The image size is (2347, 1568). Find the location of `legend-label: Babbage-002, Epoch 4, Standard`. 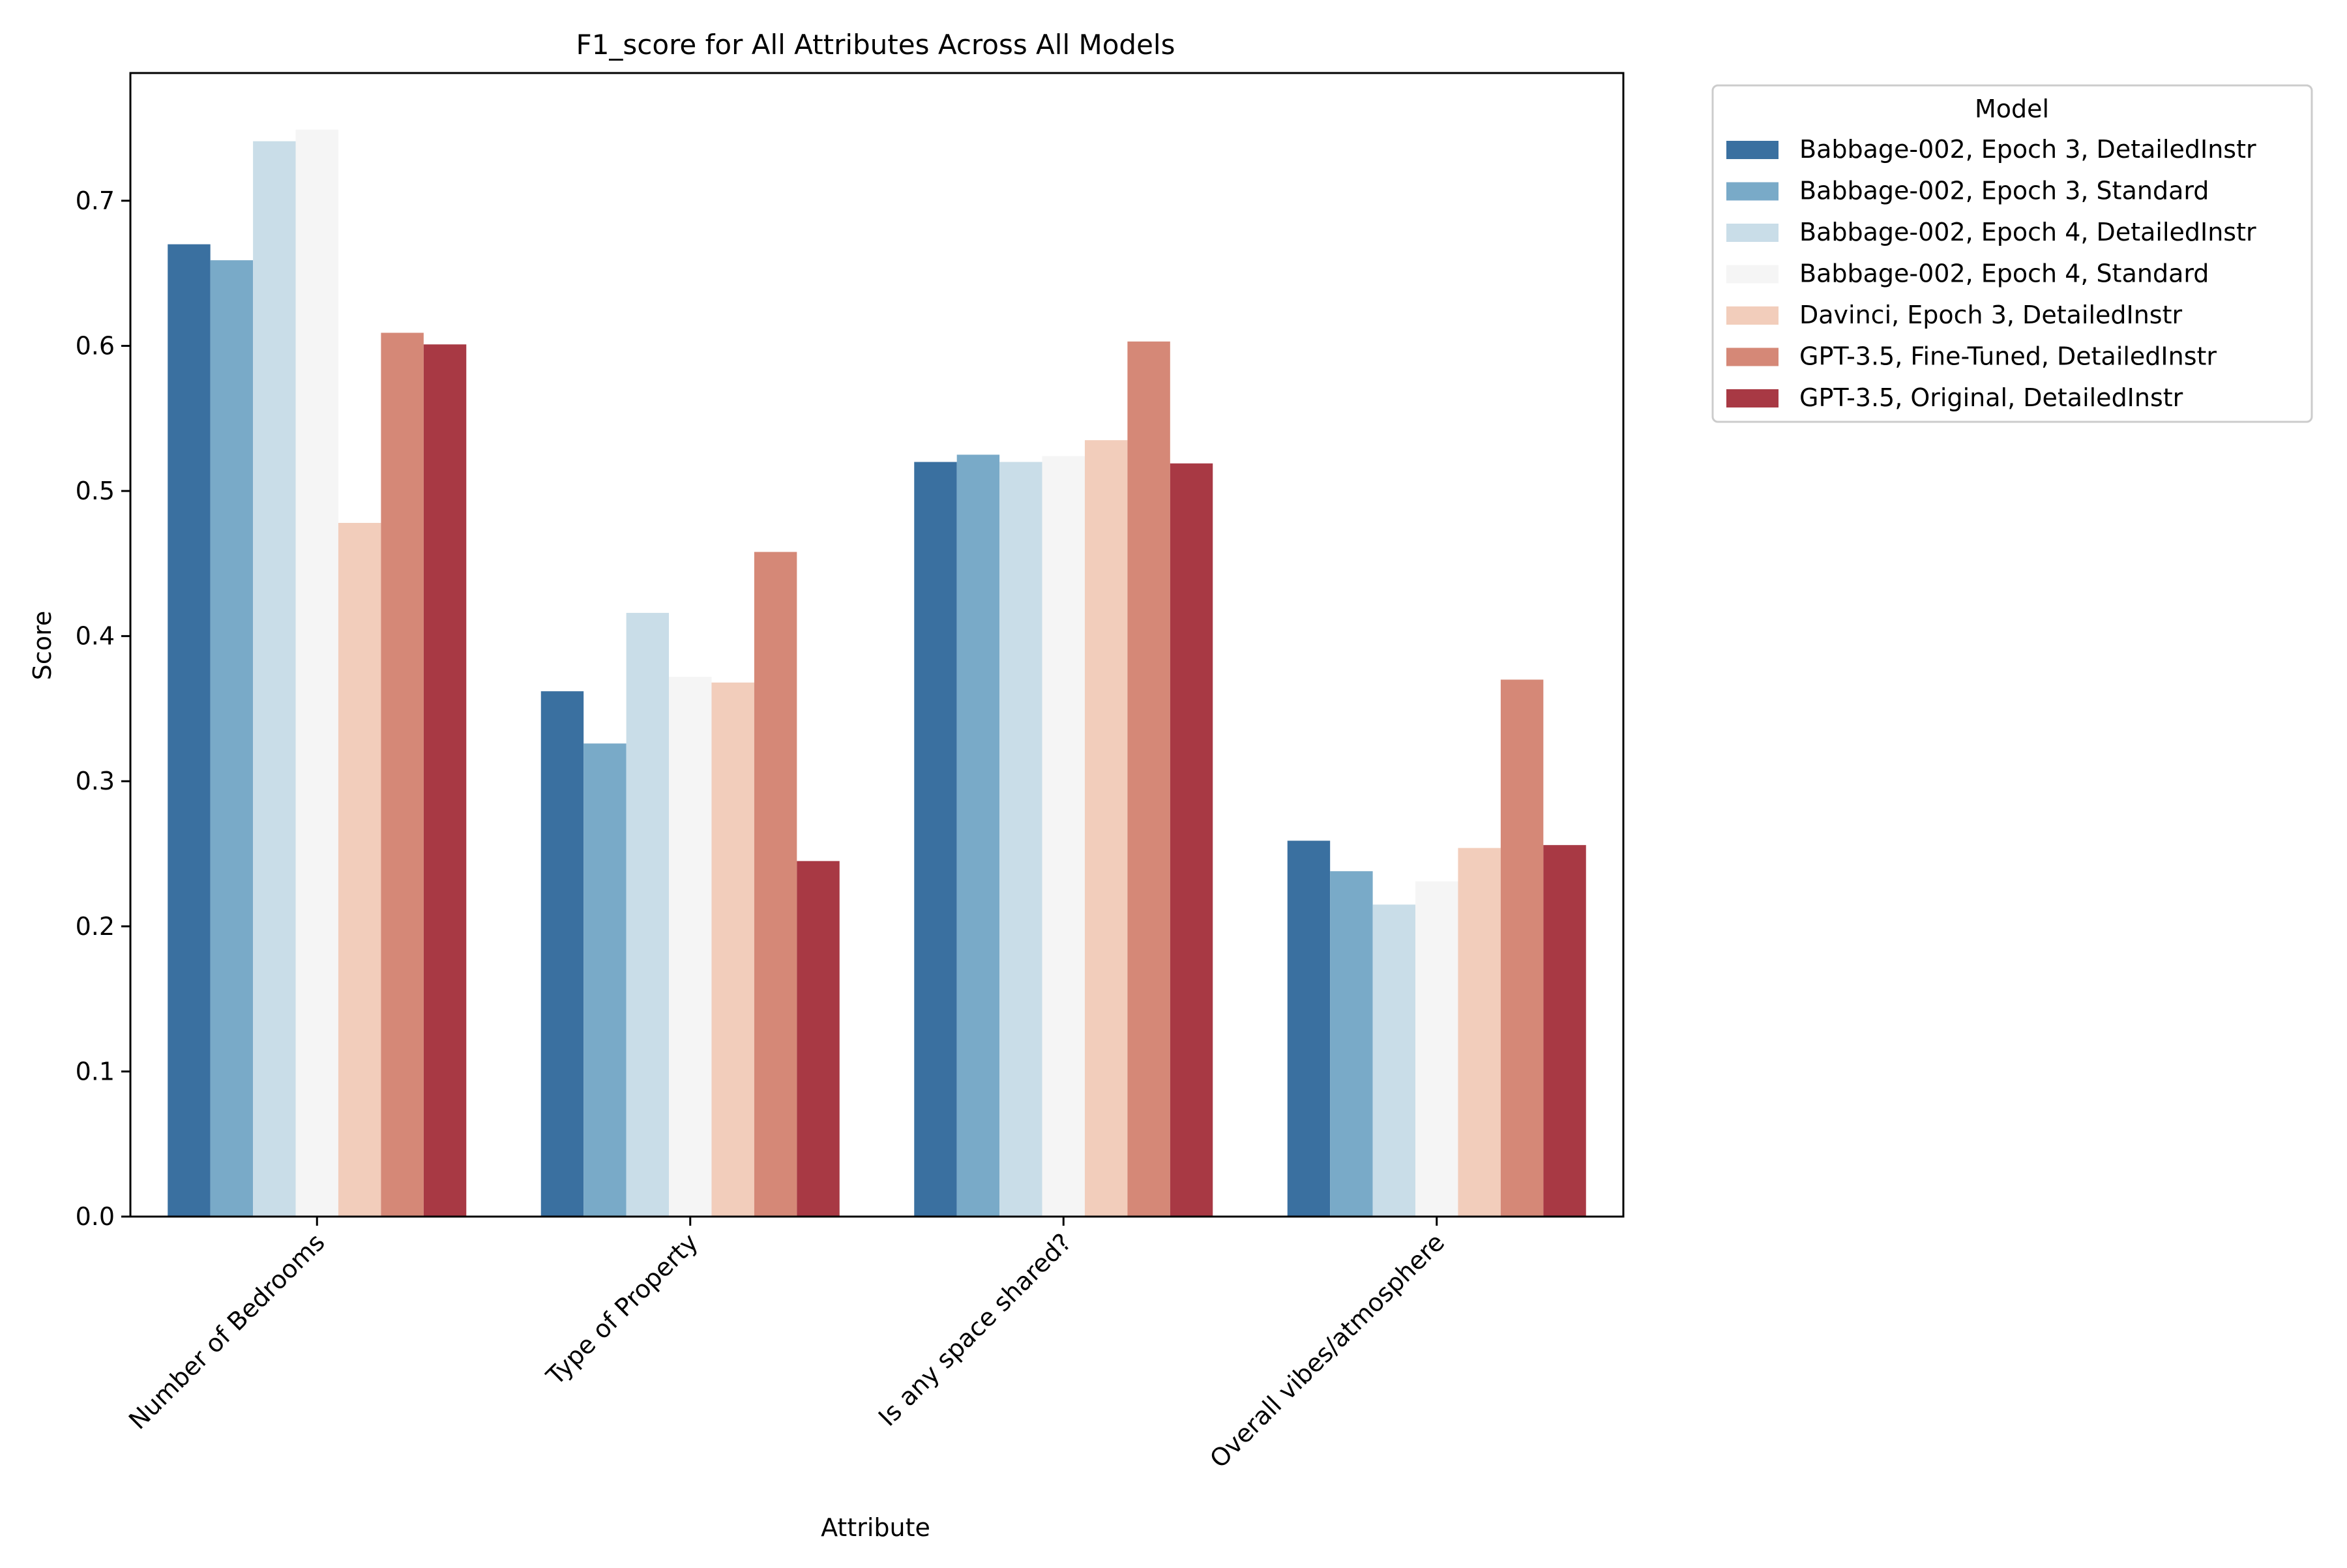

legend-label: Babbage-002, Epoch 4, Standard is located at coordinates (2004, 273).